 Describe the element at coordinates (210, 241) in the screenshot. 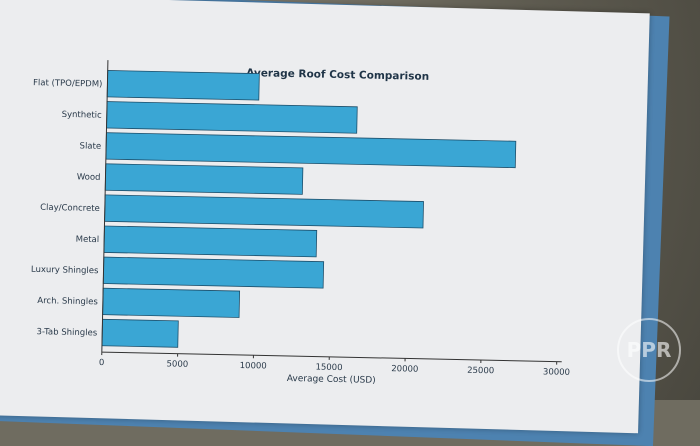

I see `bar-metal` at that location.